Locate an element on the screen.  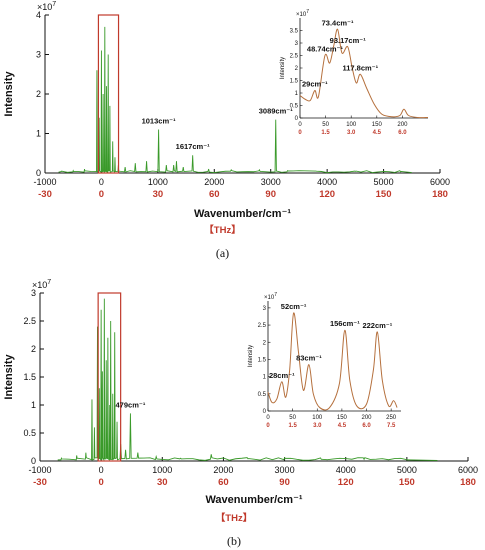
panel-label: (b) is located at coordinates (234, 541).